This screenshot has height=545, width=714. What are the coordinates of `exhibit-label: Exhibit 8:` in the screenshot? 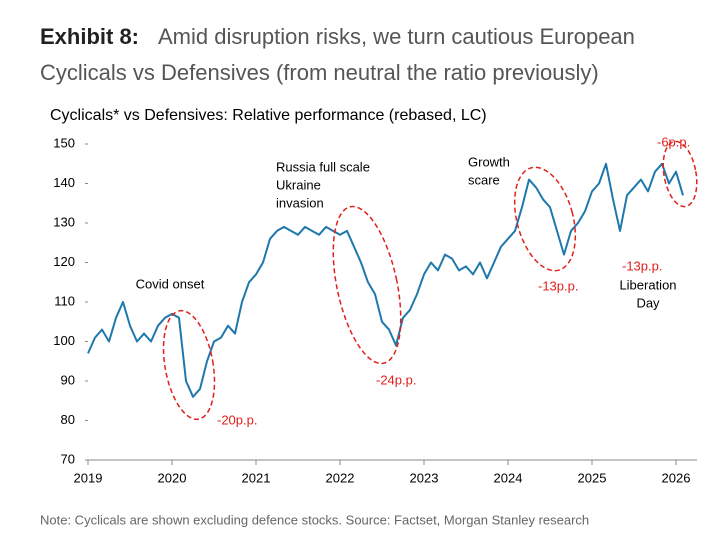 It's located at (89, 36).